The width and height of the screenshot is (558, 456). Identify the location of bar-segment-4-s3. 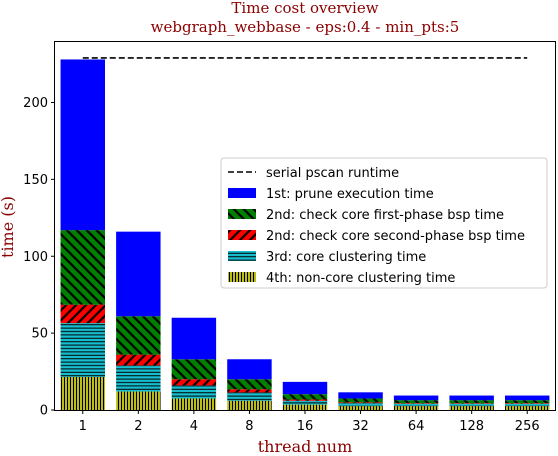
(194, 369).